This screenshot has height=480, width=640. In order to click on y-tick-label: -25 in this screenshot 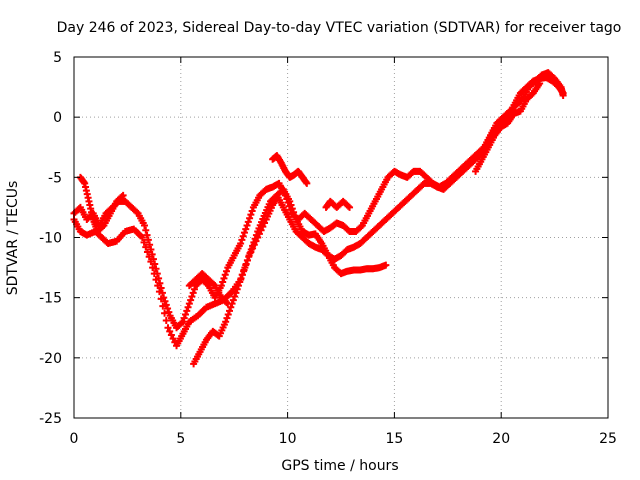, I will do `click(50, 419)`.